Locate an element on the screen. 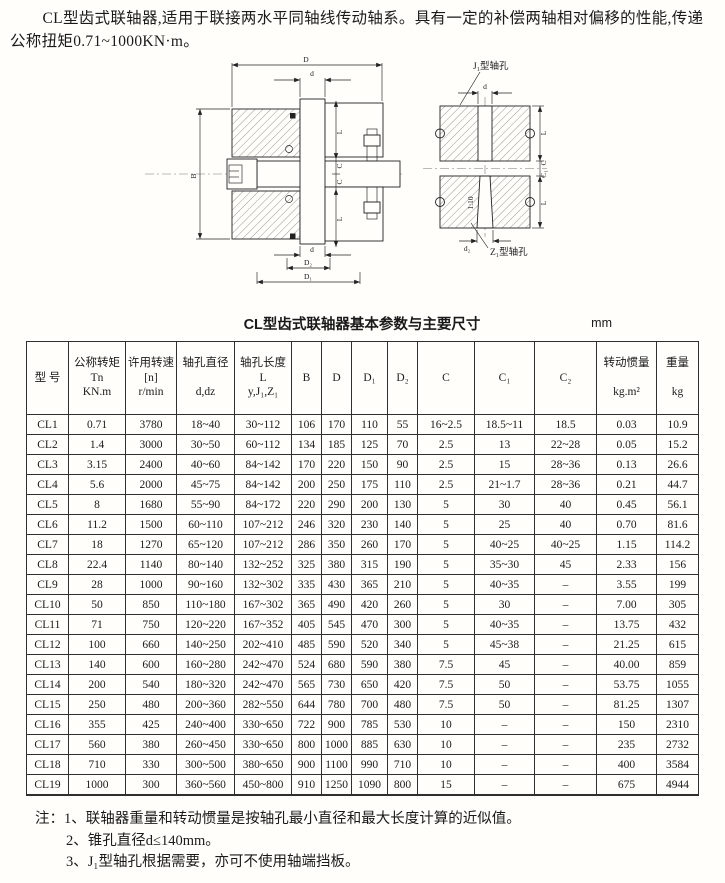 The image size is (725, 883). dim-label-L: L is located at coordinates (543, 132).